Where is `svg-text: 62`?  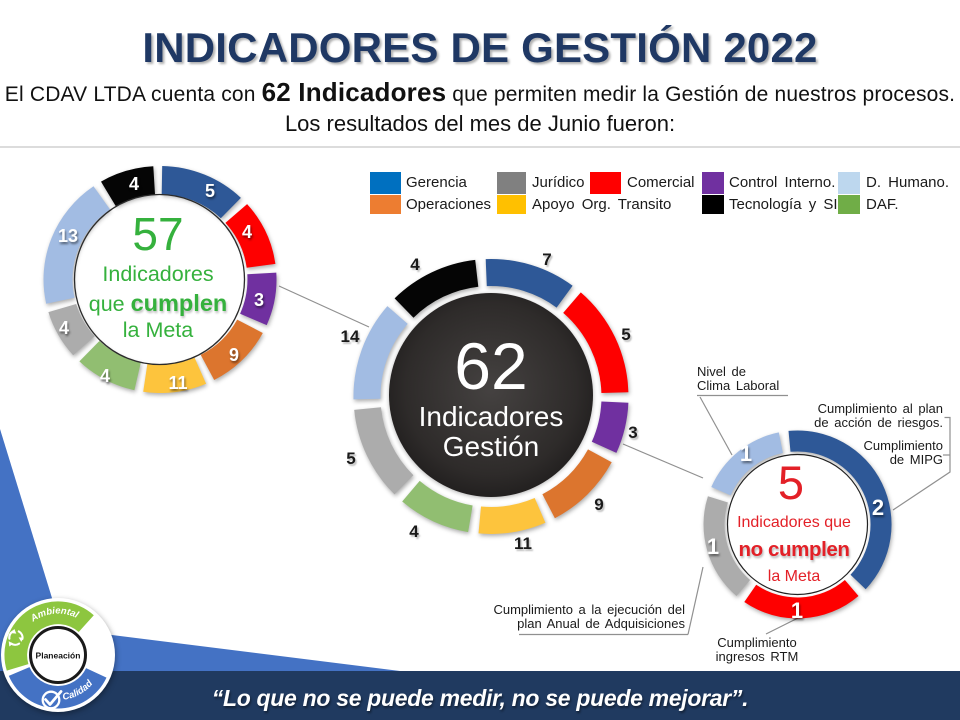 svg-text: 62 is located at coordinates (490, 366).